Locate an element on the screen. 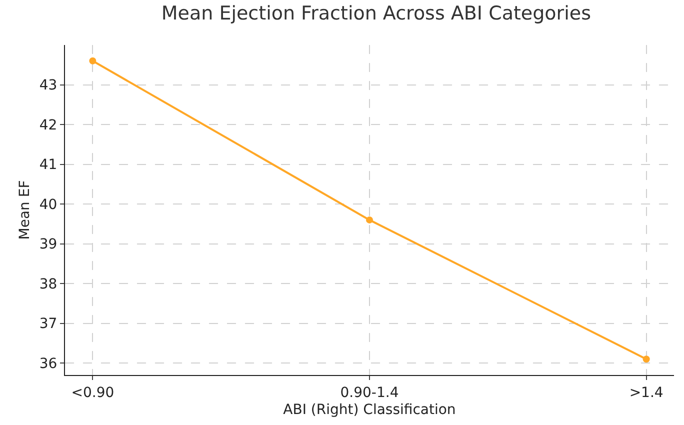  y-tick-label: 43 is located at coordinates (48, 86).